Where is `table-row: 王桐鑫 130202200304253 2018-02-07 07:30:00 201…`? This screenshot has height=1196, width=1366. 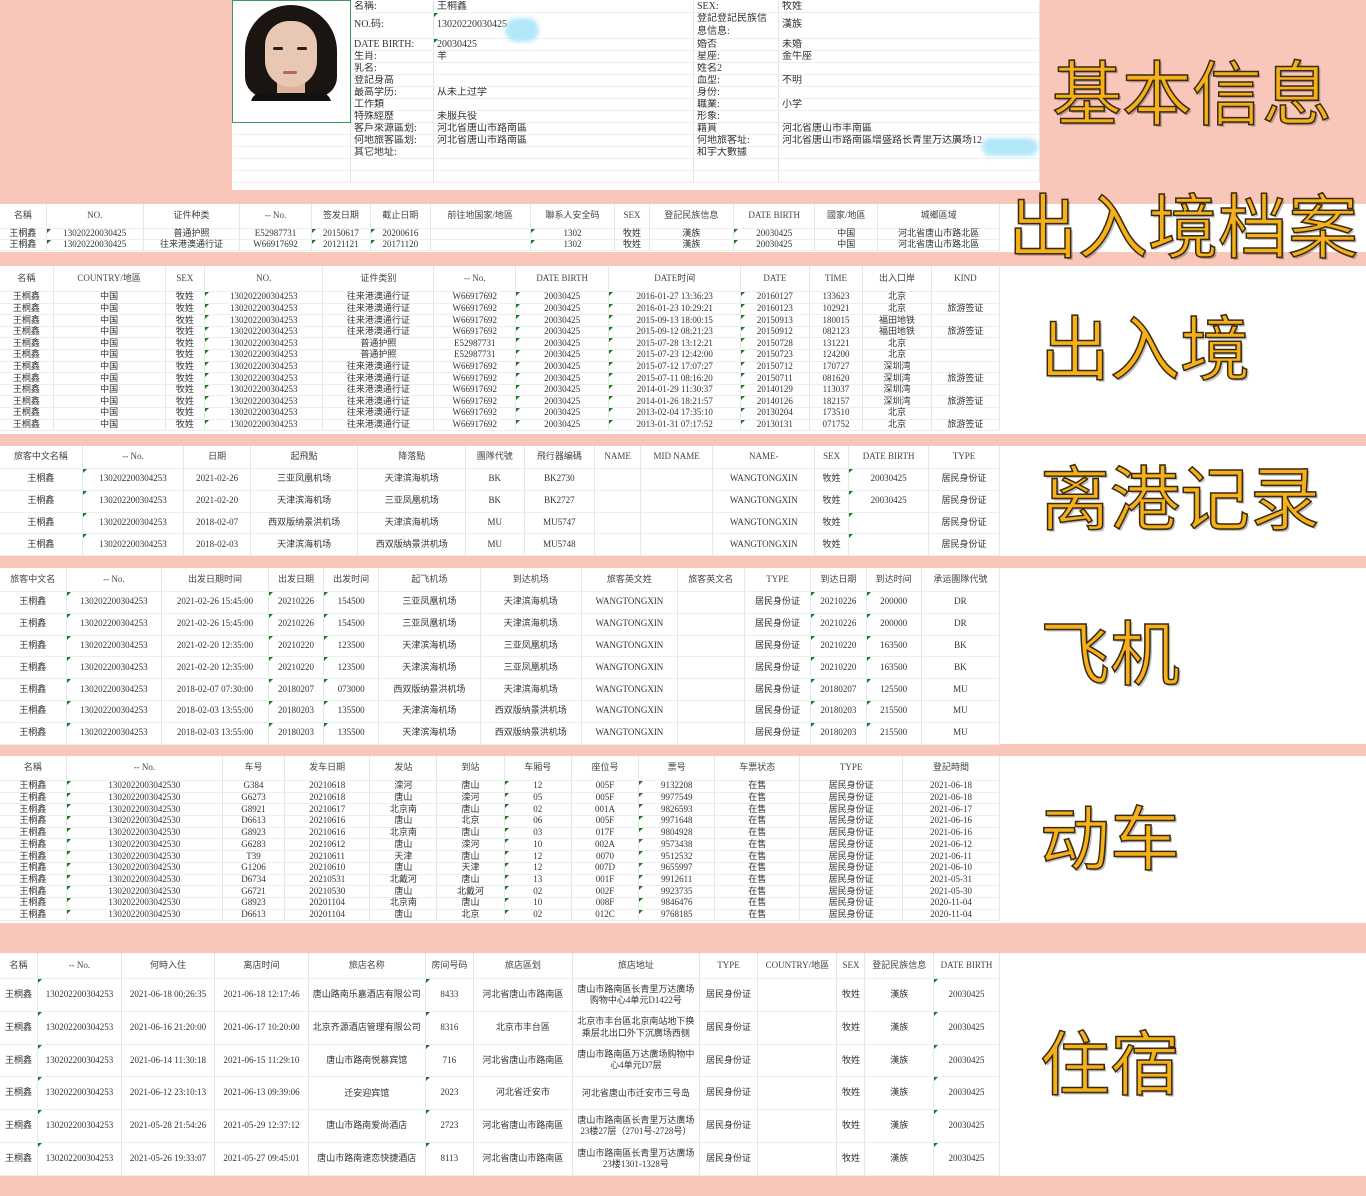
table-row: 王桐鑫 130202200304253 2018-02-07 07:30:00 201… is located at coordinates (500, 689).